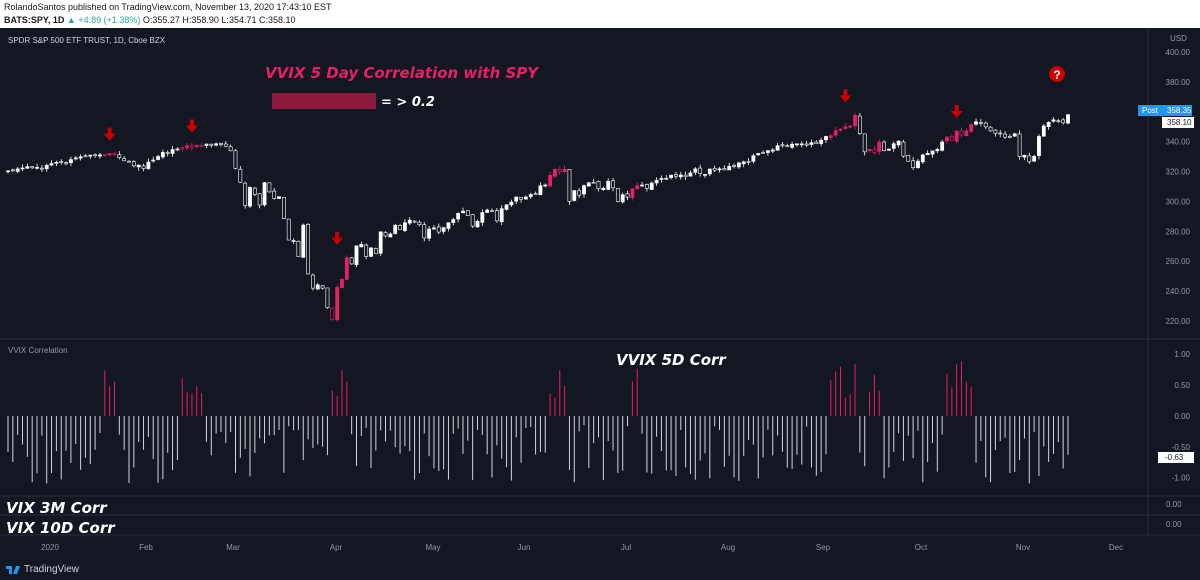 The image size is (1200, 580). What do you see at coordinates (432, 547) in the screenshot?
I see `time-axis-tick: May` at bounding box center [432, 547].